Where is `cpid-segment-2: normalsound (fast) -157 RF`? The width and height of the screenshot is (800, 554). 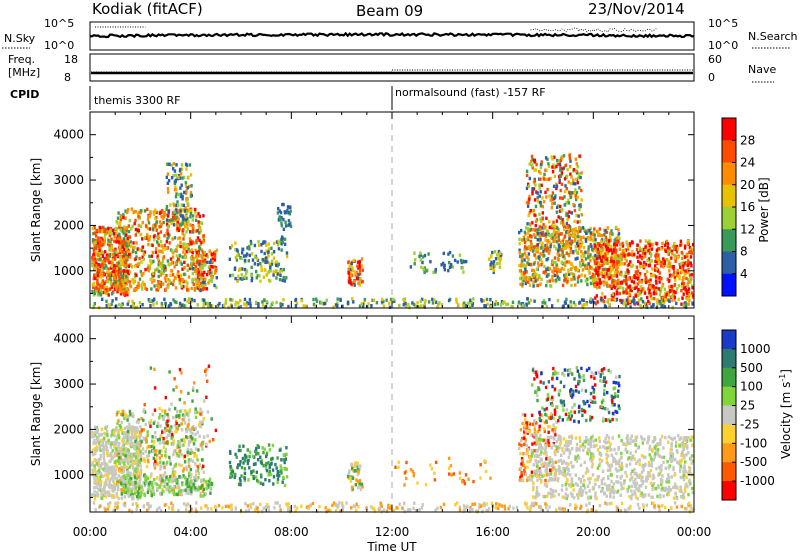
cpid-segment-2: normalsound (fast) -157 RF is located at coordinates (470, 92).